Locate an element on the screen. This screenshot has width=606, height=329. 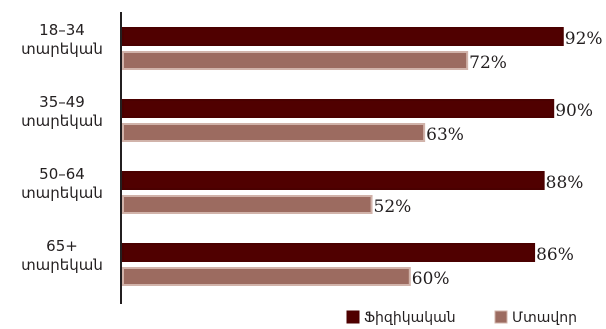
data-label-physical-2: 88% is located at coordinates (565, 183).